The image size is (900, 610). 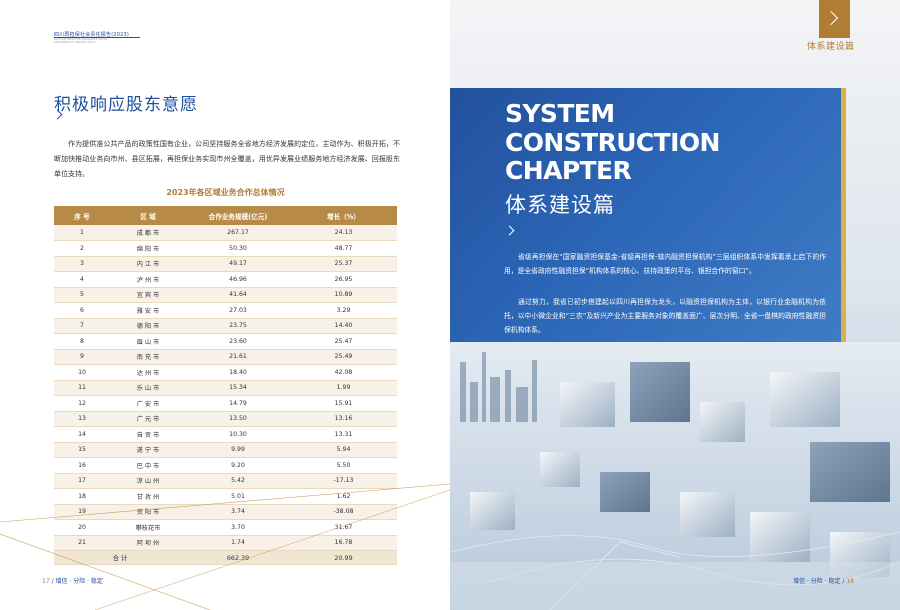 What do you see at coordinates (82, 233) in the screenshot?
I see `cell-index: 1` at bounding box center [82, 233].